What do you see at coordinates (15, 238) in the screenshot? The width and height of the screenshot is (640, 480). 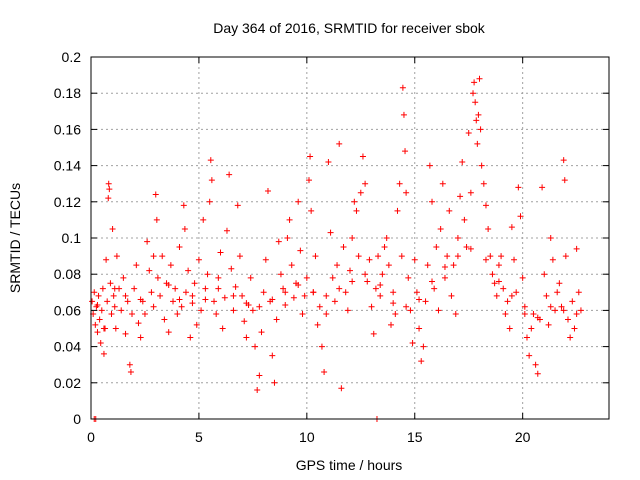 I see `y-axis-label: SRMTID / TECUs` at bounding box center [15, 238].